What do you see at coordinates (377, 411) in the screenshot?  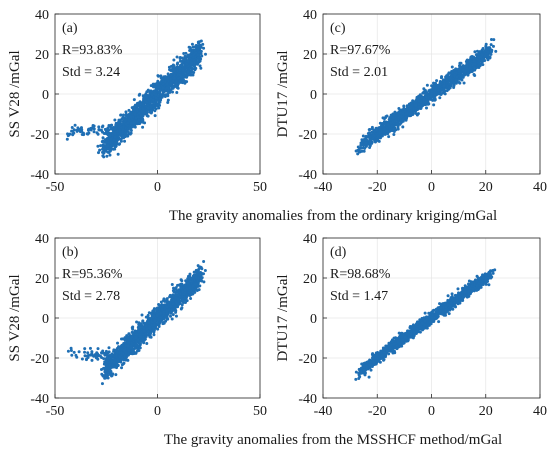 I see `x-tick-label: -20` at bounding box center [377, 411].